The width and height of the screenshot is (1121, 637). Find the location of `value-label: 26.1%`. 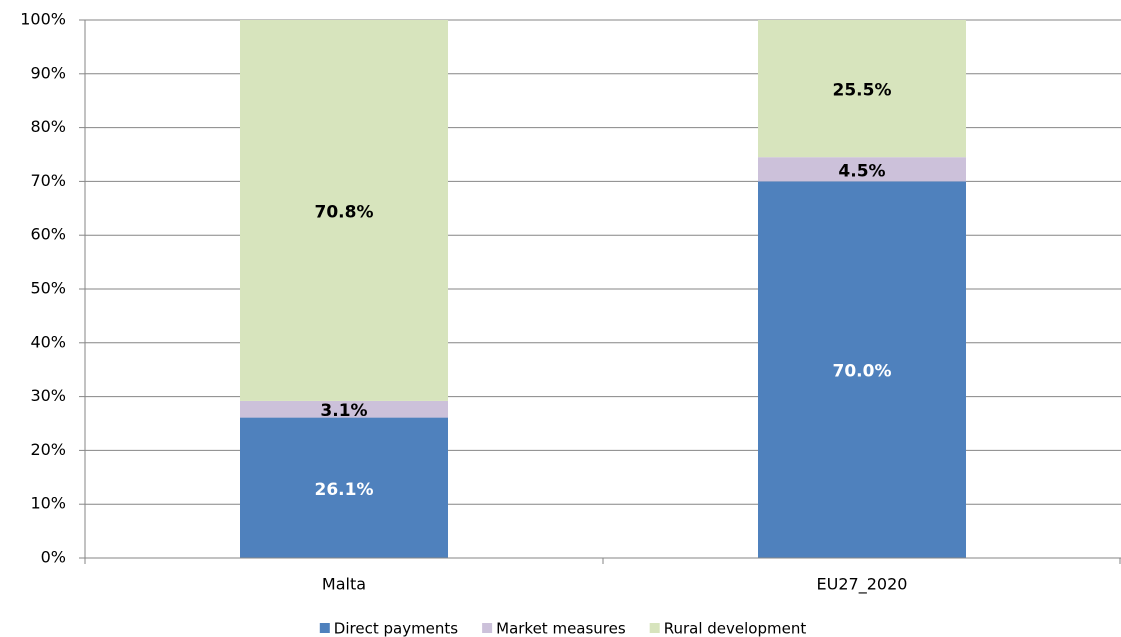

value-label: 26.1% is located at coordinates (344, 490).